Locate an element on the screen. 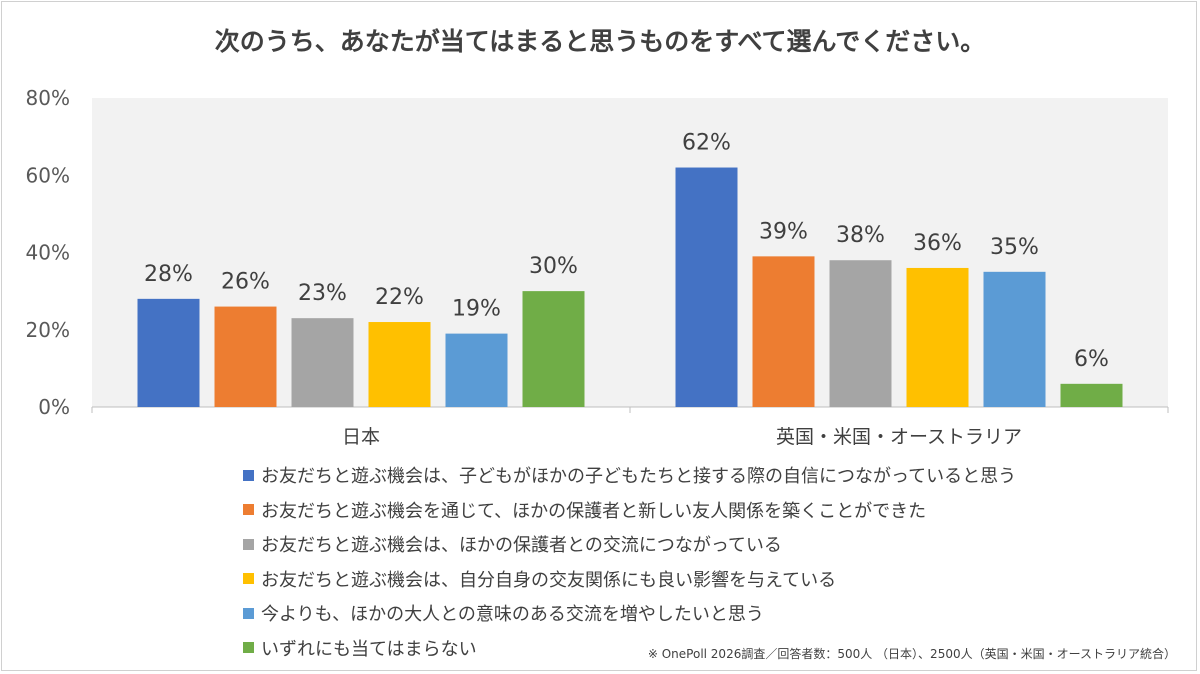 Image resolution: width=1200 pixels, height=674 pixels. data-label: 19% is located at coordinates (476, 309).